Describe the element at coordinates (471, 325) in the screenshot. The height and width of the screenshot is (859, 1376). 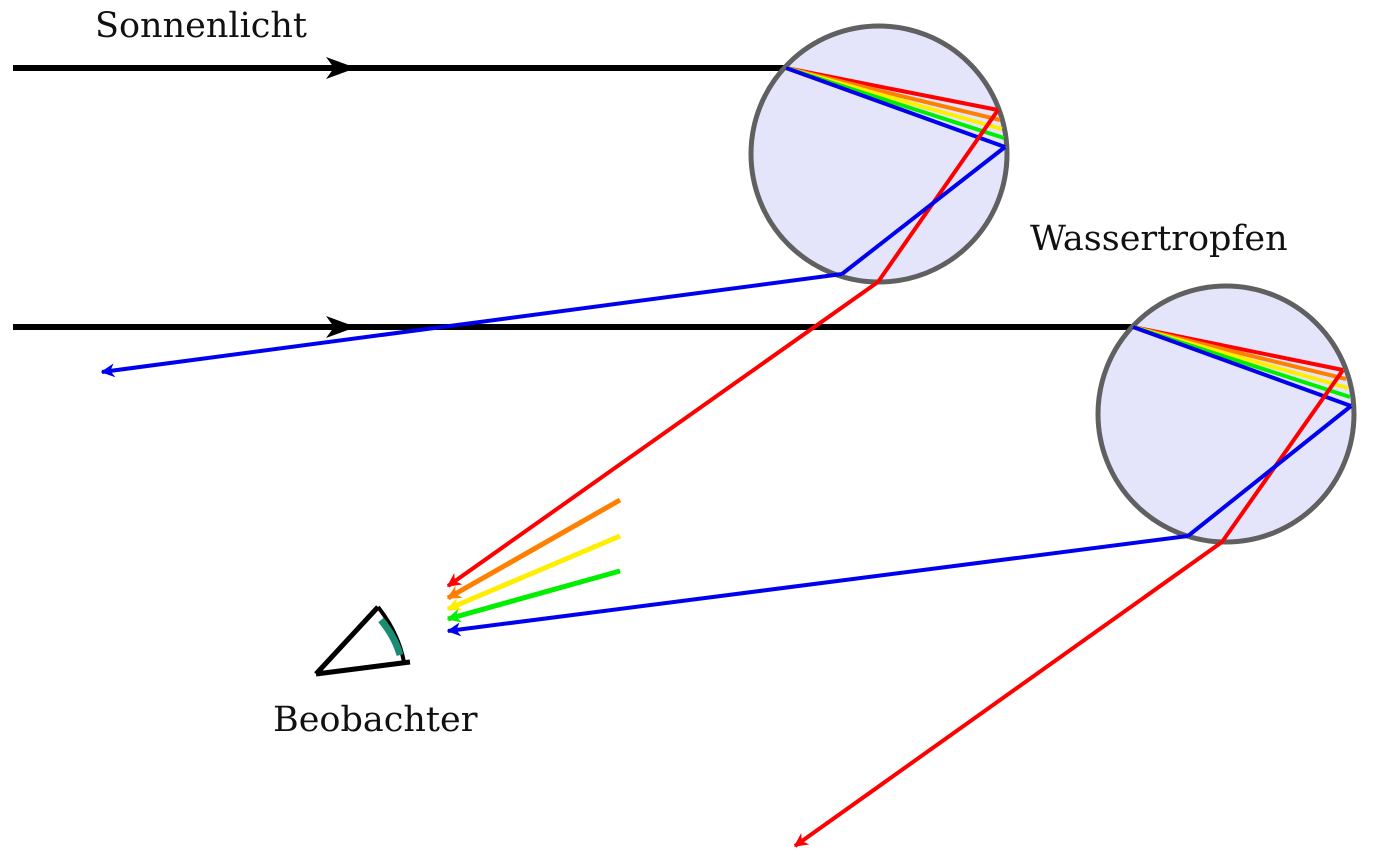
I see `droplet-1-blue-exit` at that location.